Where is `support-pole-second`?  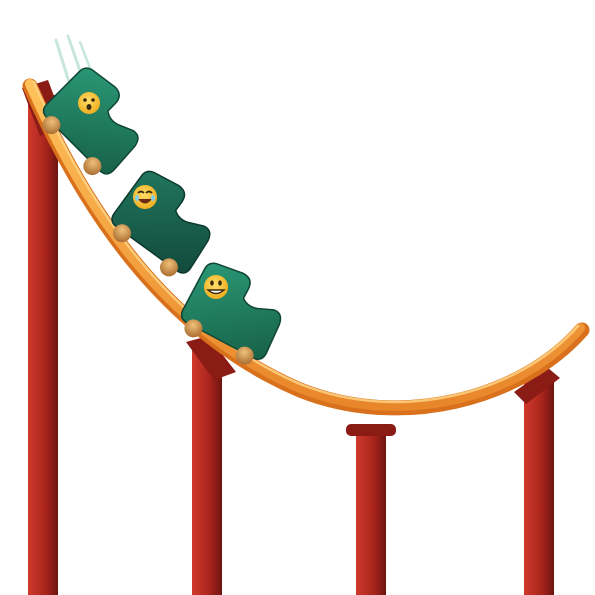 support-pole-second is located at coordinates (211, 465).